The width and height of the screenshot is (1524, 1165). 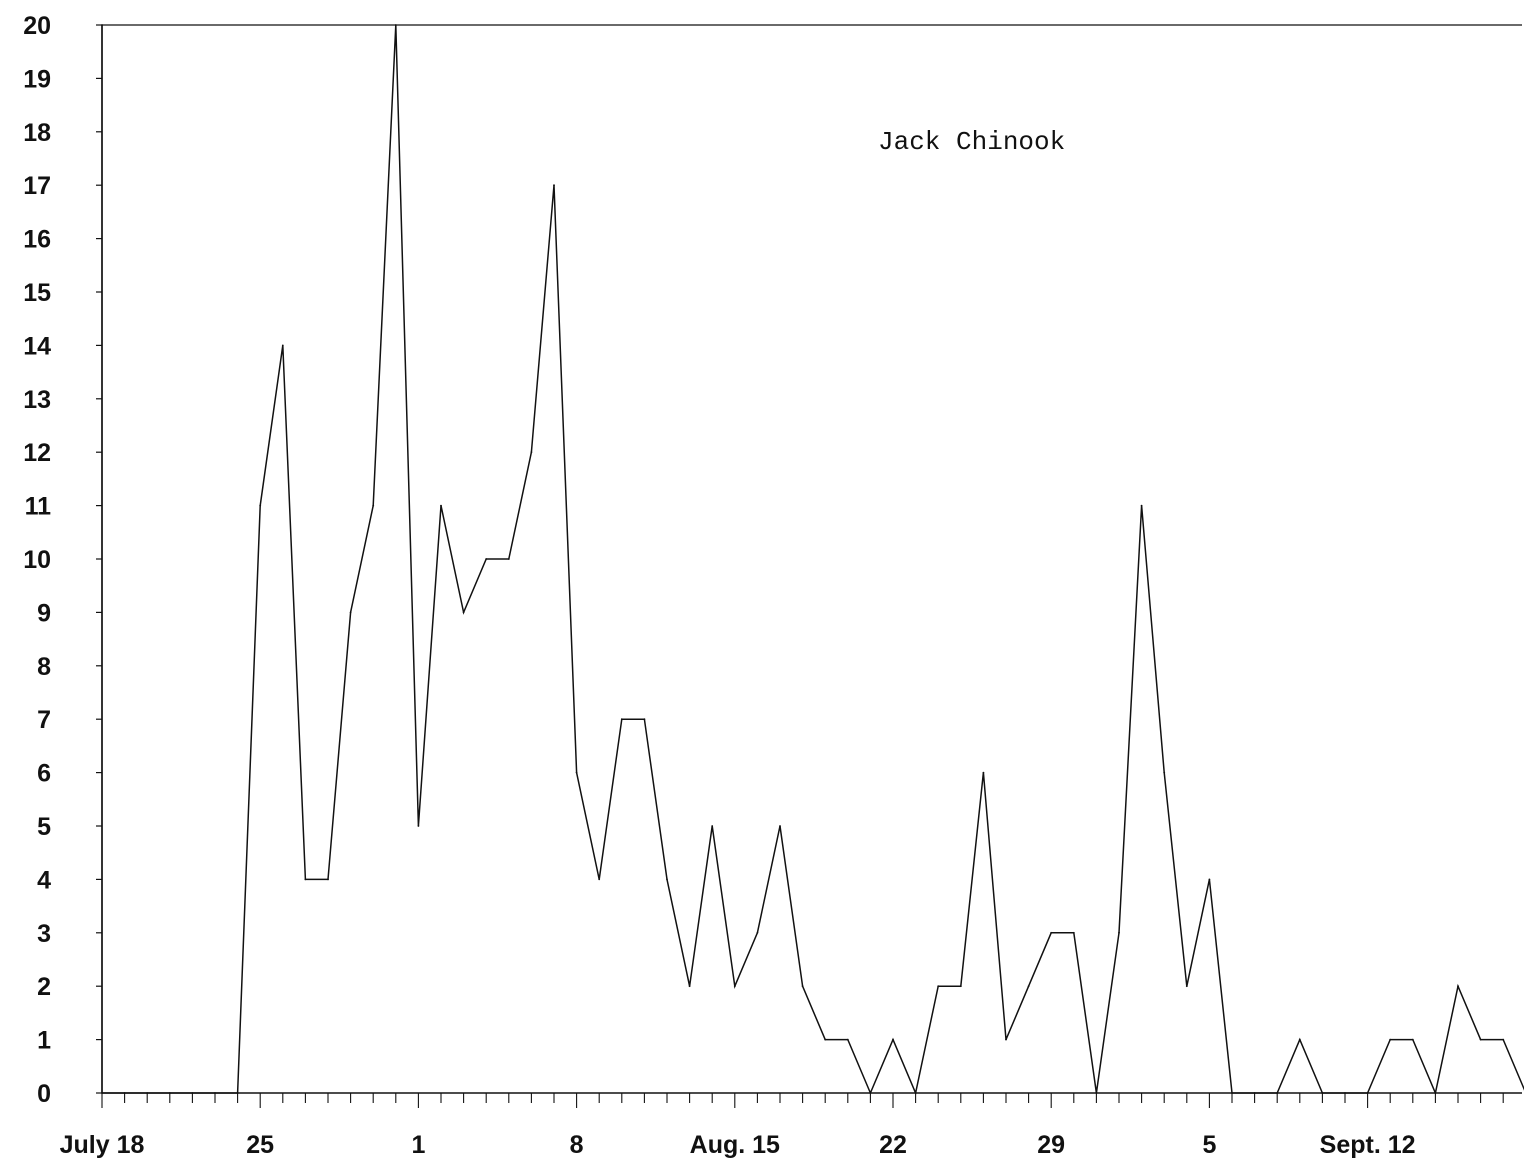 What do you see at coordinates (44, 987) in the screenshot?
I see `y-tick-label: 2` at bounding box center [44, 987].